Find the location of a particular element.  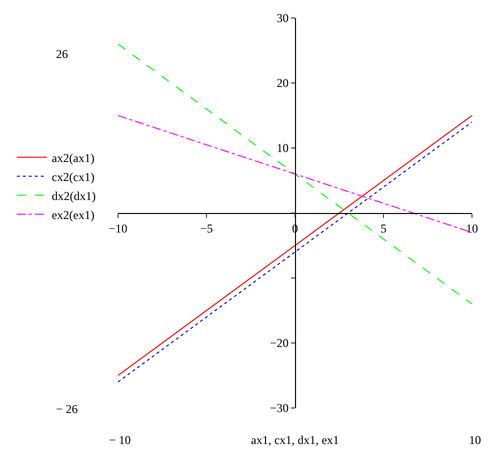

text: − 26 is located at coordinates (67, 409).